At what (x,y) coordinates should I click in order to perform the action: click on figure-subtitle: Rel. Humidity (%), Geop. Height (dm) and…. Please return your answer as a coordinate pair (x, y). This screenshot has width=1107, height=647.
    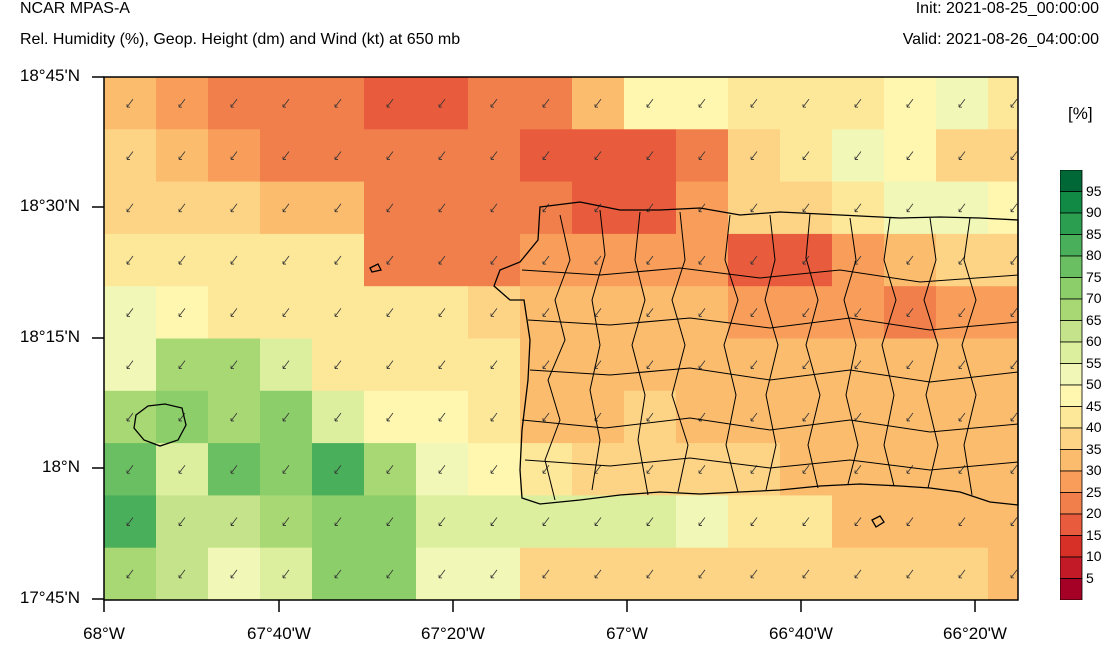
    Looking at the image, I should click on (240, 39).